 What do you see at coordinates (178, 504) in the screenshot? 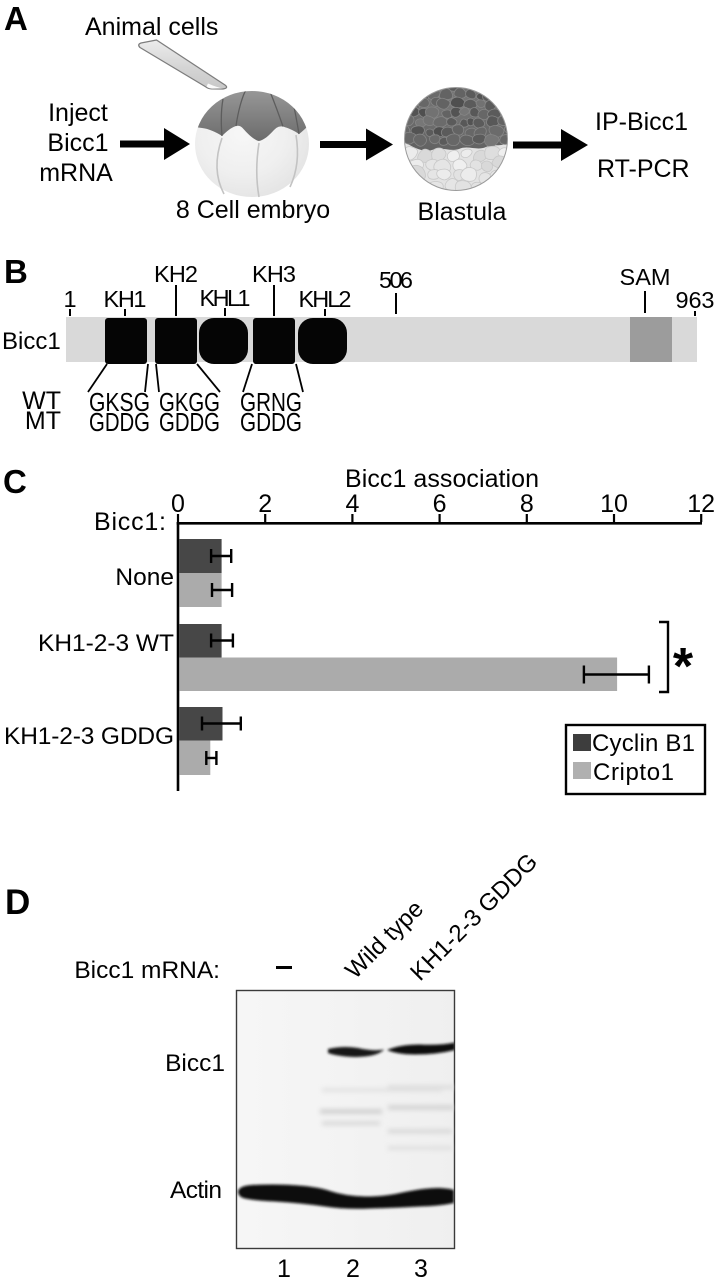
I see `svg-text: 0` at bounding box center [178, 504].